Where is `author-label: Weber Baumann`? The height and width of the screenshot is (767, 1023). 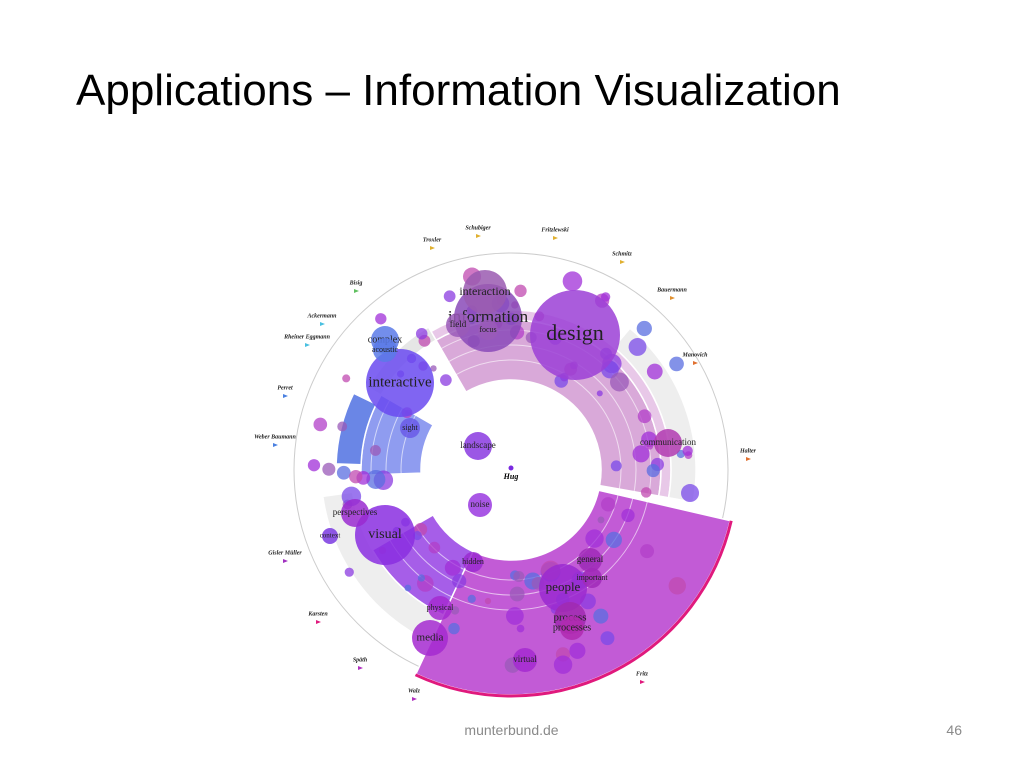
author-label: Weber Baumann is located at coordinates (275, 437).